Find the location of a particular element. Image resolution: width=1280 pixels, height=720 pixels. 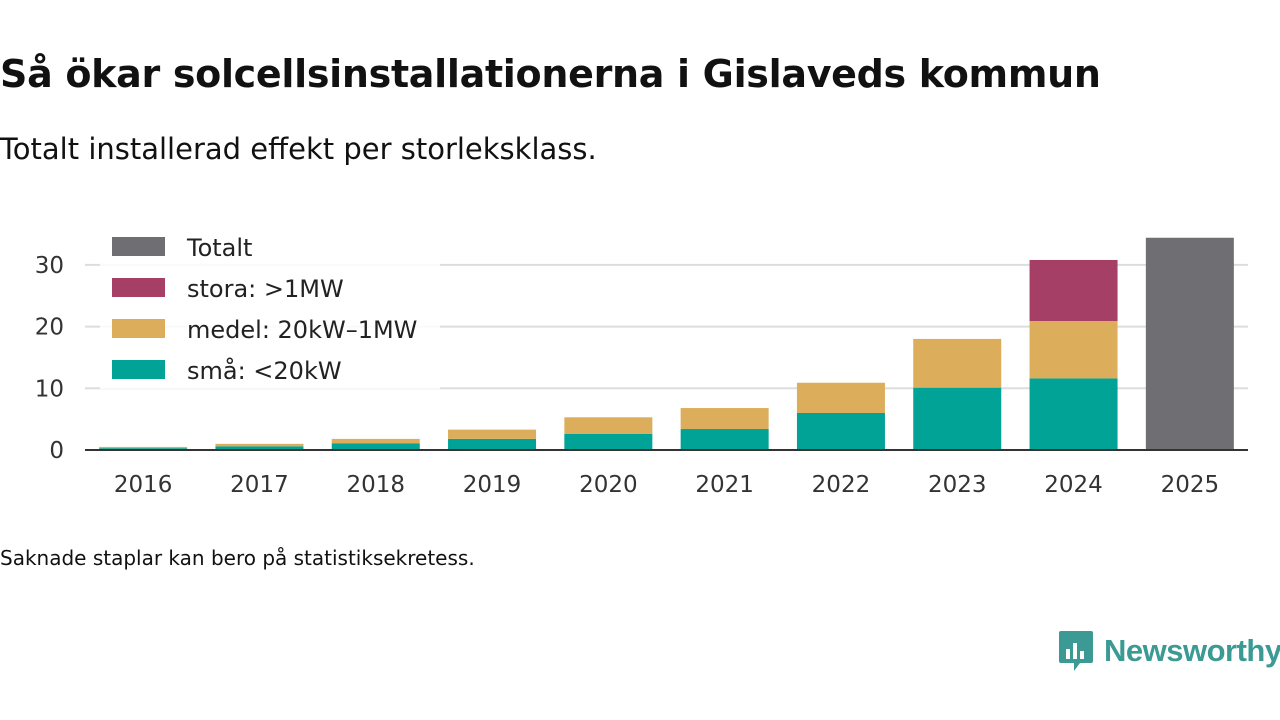

x-tick-label-2021: 2021 is located at coordinates (724, 485).